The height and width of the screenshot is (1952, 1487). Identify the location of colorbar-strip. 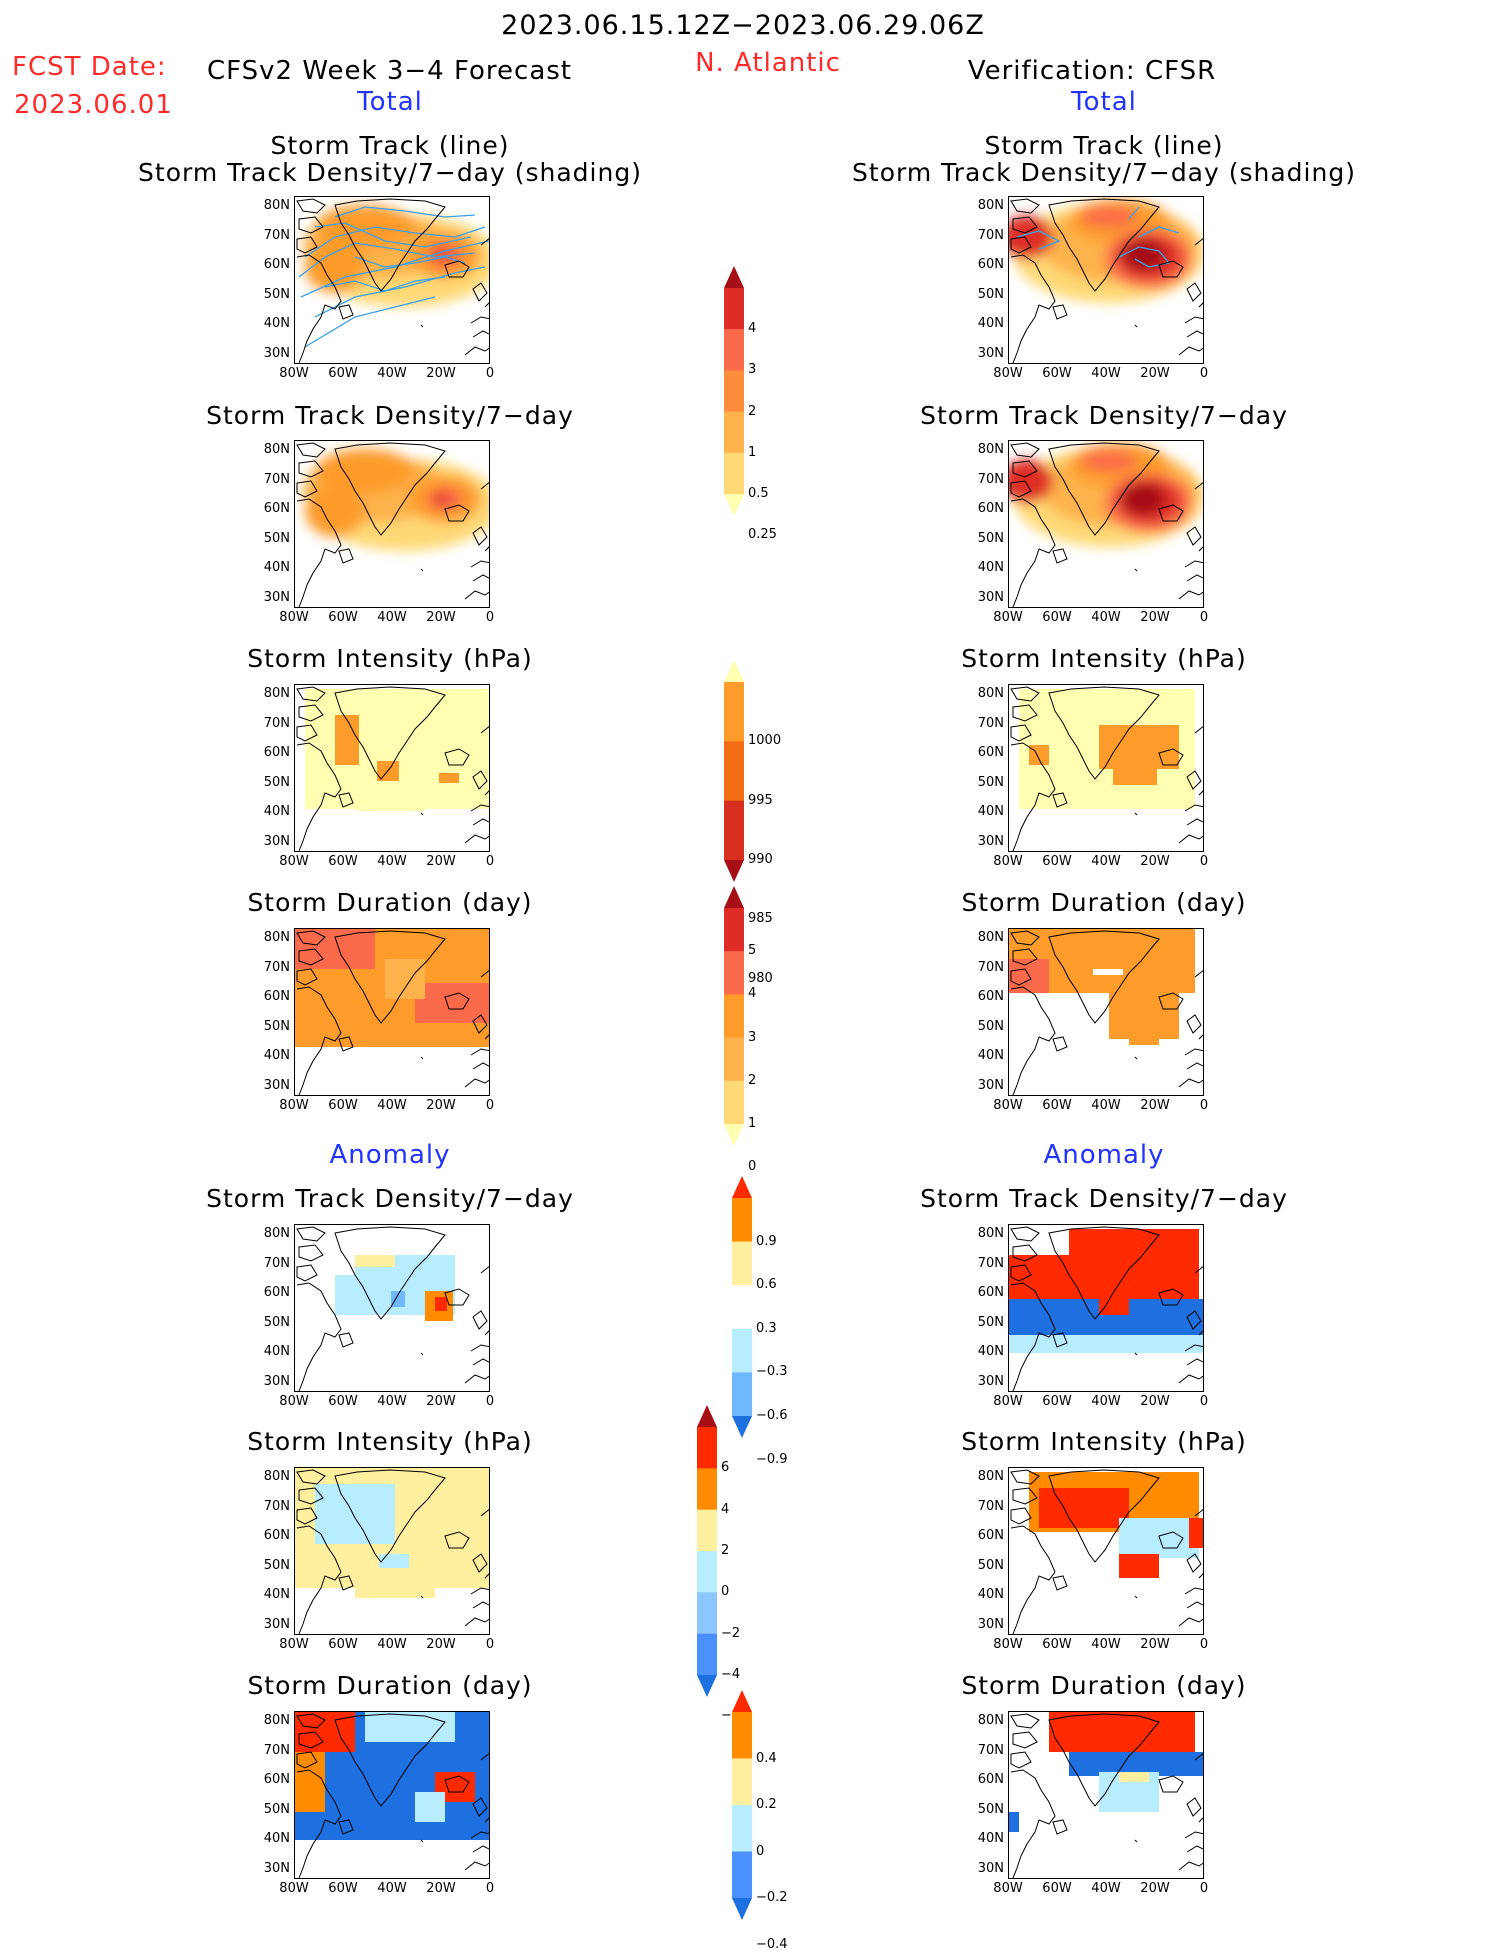
(707, 1551).